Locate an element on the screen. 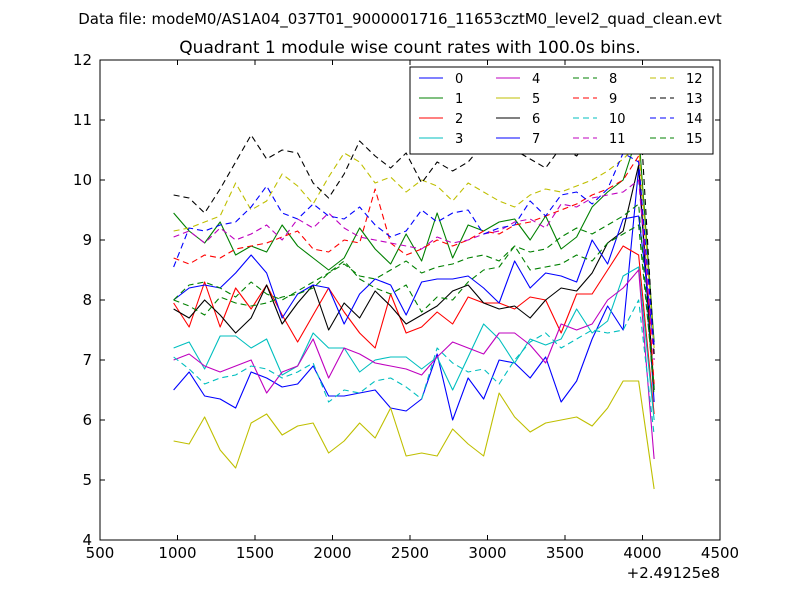 The height and width of the screenshot is (604, 800). legend-label-13: 13 is located at coordinates (694, 99).